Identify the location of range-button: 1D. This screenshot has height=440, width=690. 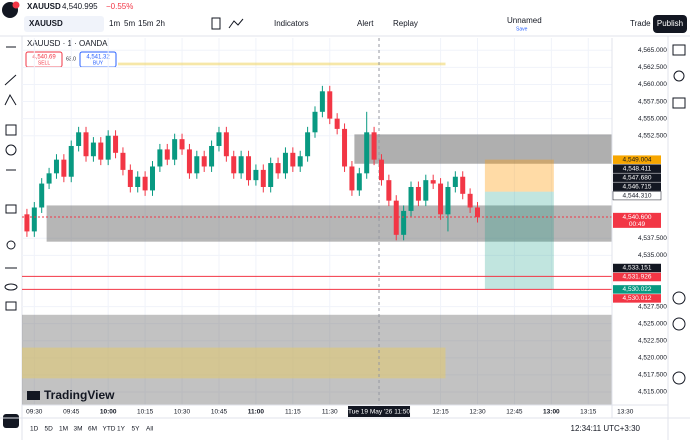
(34, 429).